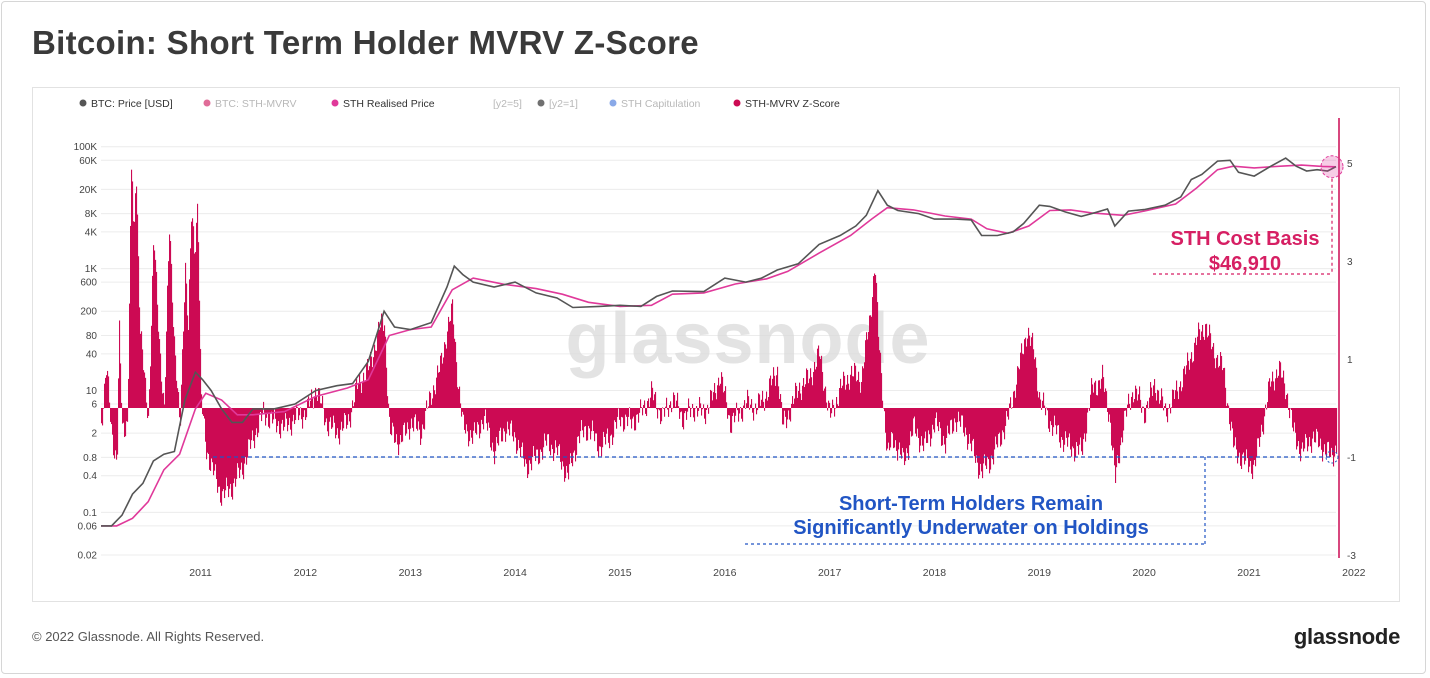  What do you see at coordinates (507, 104) in the screenshot?
I see `legend-label: [y2=5]` at bounding box center [507, 104].